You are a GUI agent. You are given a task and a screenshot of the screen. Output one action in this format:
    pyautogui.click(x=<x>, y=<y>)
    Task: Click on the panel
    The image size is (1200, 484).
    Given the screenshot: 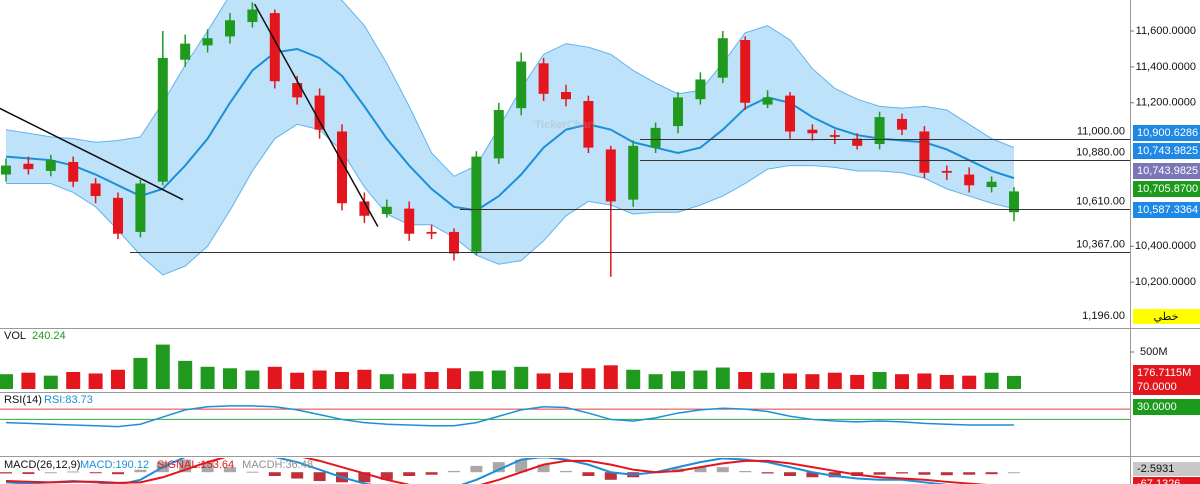 What is the action you would take?
    pyautogui.click(x=510, y=366)
    